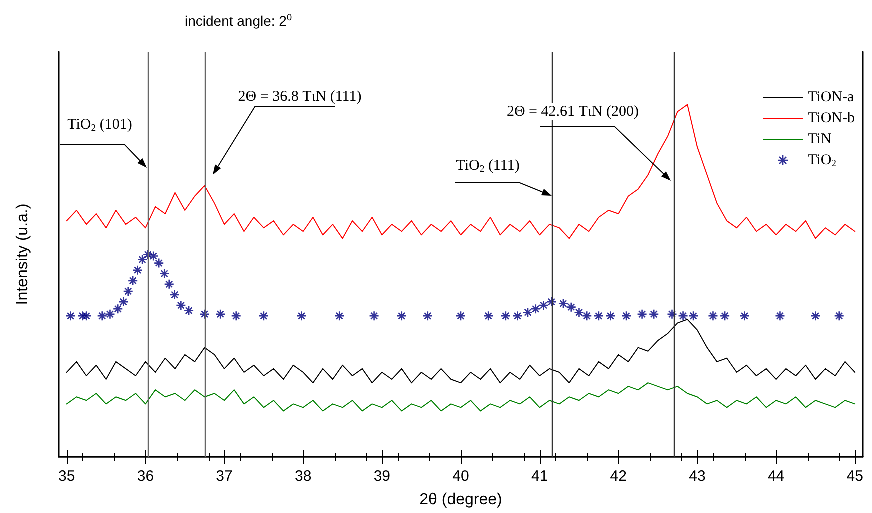 The image size is (872, 513). Describe the element at coordinates (831, 98) in the screenshot. I see `legend-label: TiON-a` at that location.